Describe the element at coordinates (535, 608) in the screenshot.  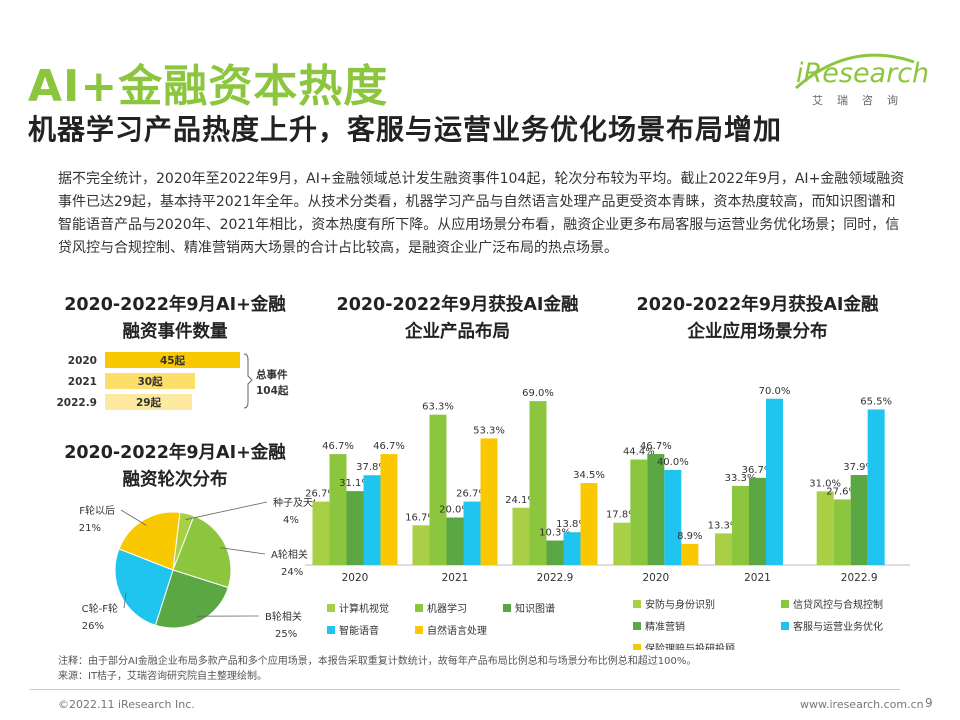
I see `legend-label: 知识图谱` at that location.